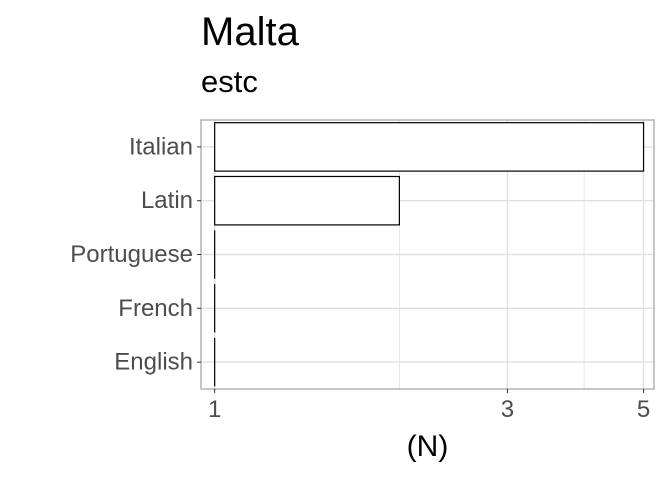  I want to click on x-tick-label: 1, so click(214, 409).